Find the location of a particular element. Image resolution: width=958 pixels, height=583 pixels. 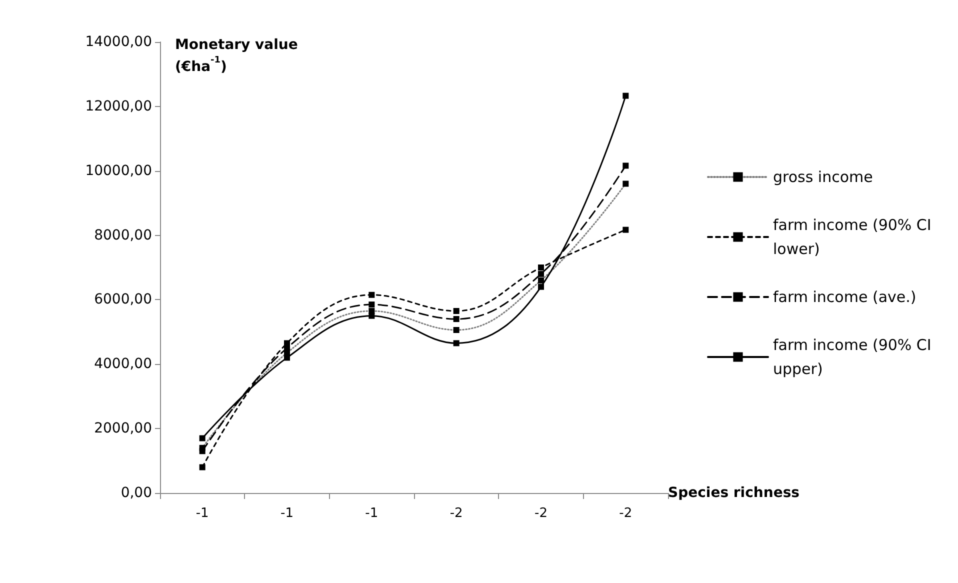

y-tick-label: 4000,00 is located at coordinates (123, 364).